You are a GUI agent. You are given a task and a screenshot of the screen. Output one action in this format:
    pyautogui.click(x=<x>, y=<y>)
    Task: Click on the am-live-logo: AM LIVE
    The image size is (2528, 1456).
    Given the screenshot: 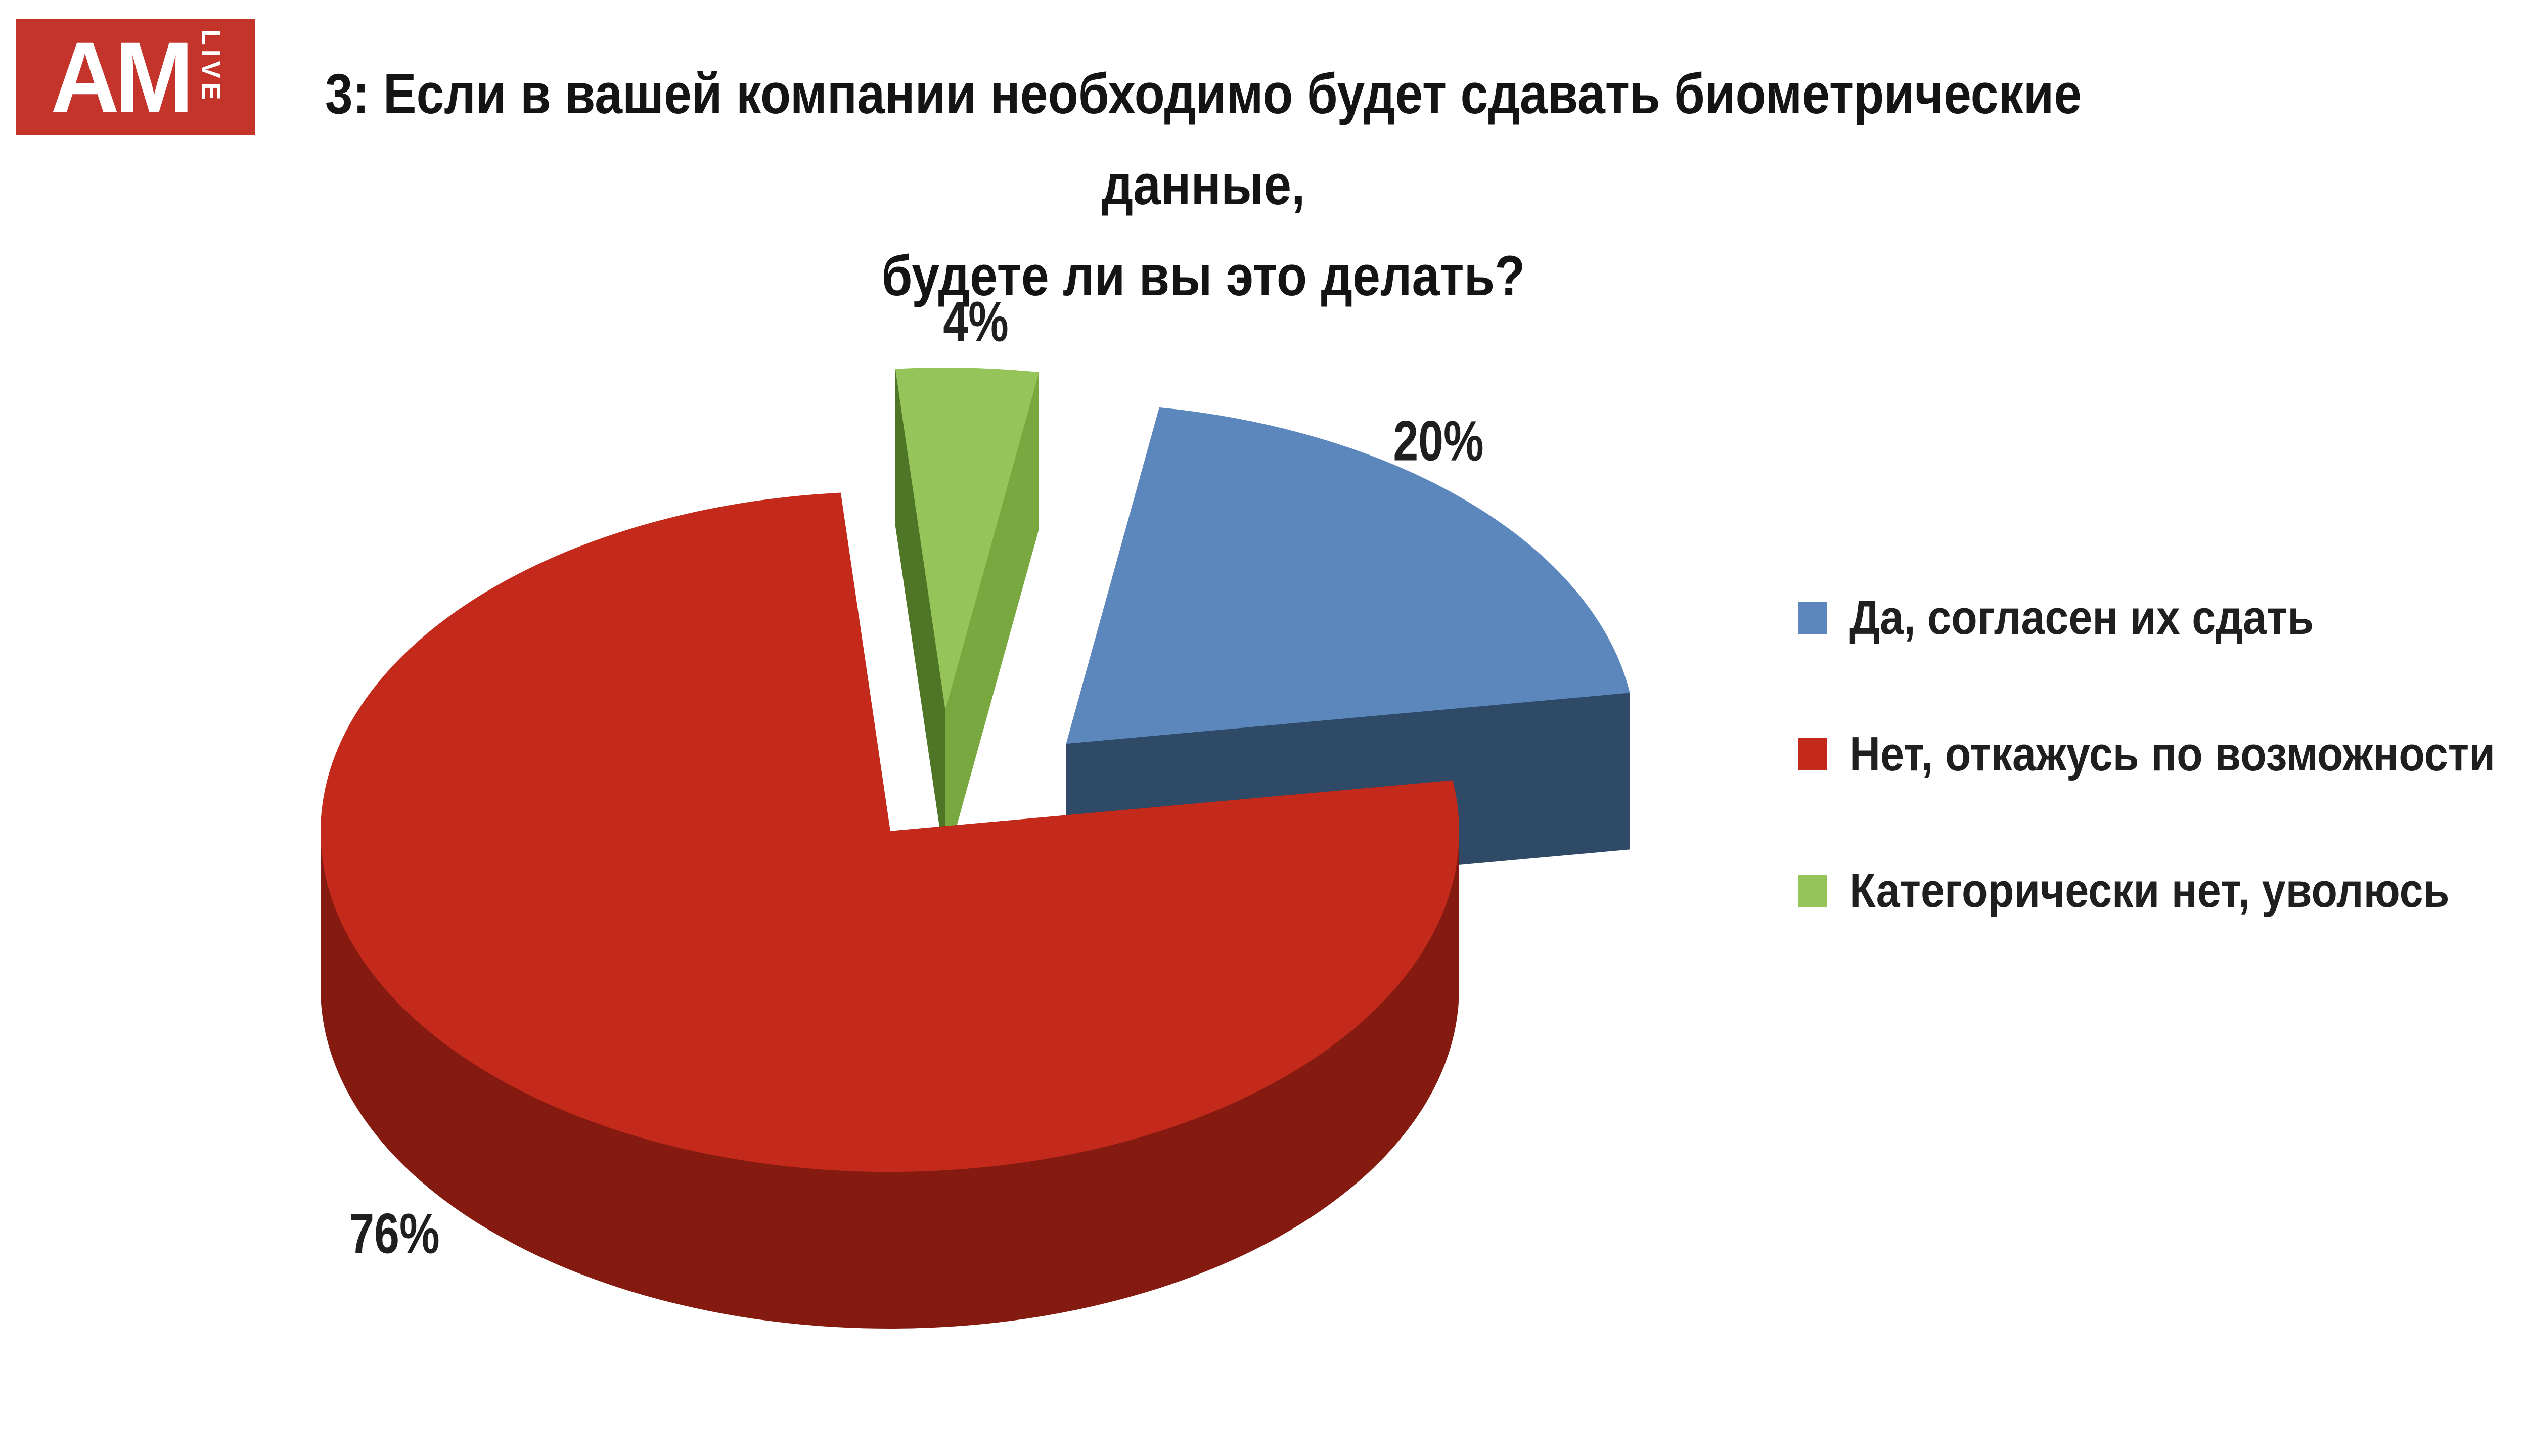 What is the action you would take?
    pyautogui.click(x=136, y=77)
    